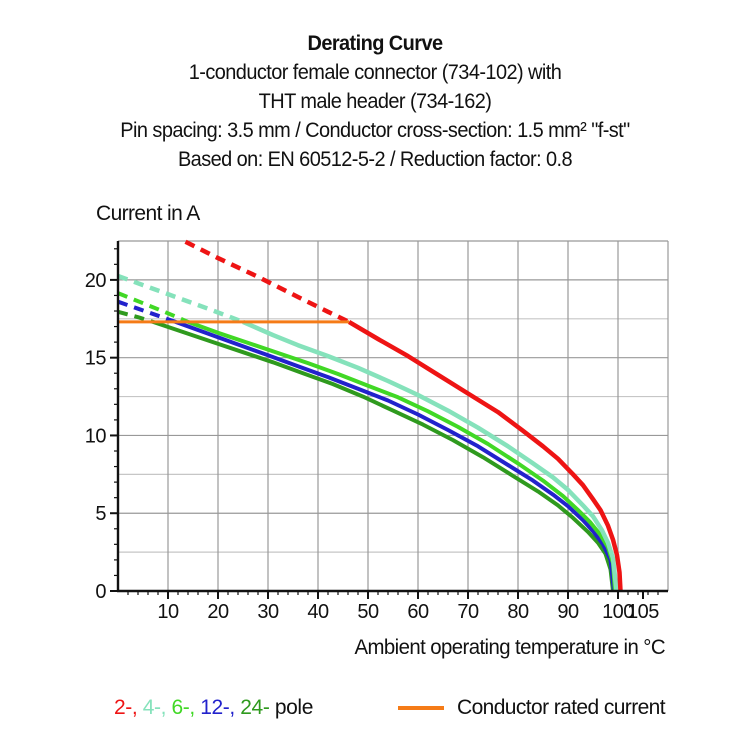 This screenshot has width=750, height=750. What do you see at coordinates (291, 707) in the screenshot?
I see `legend-pole-suffix: pole` at bounding box center [291, 707].